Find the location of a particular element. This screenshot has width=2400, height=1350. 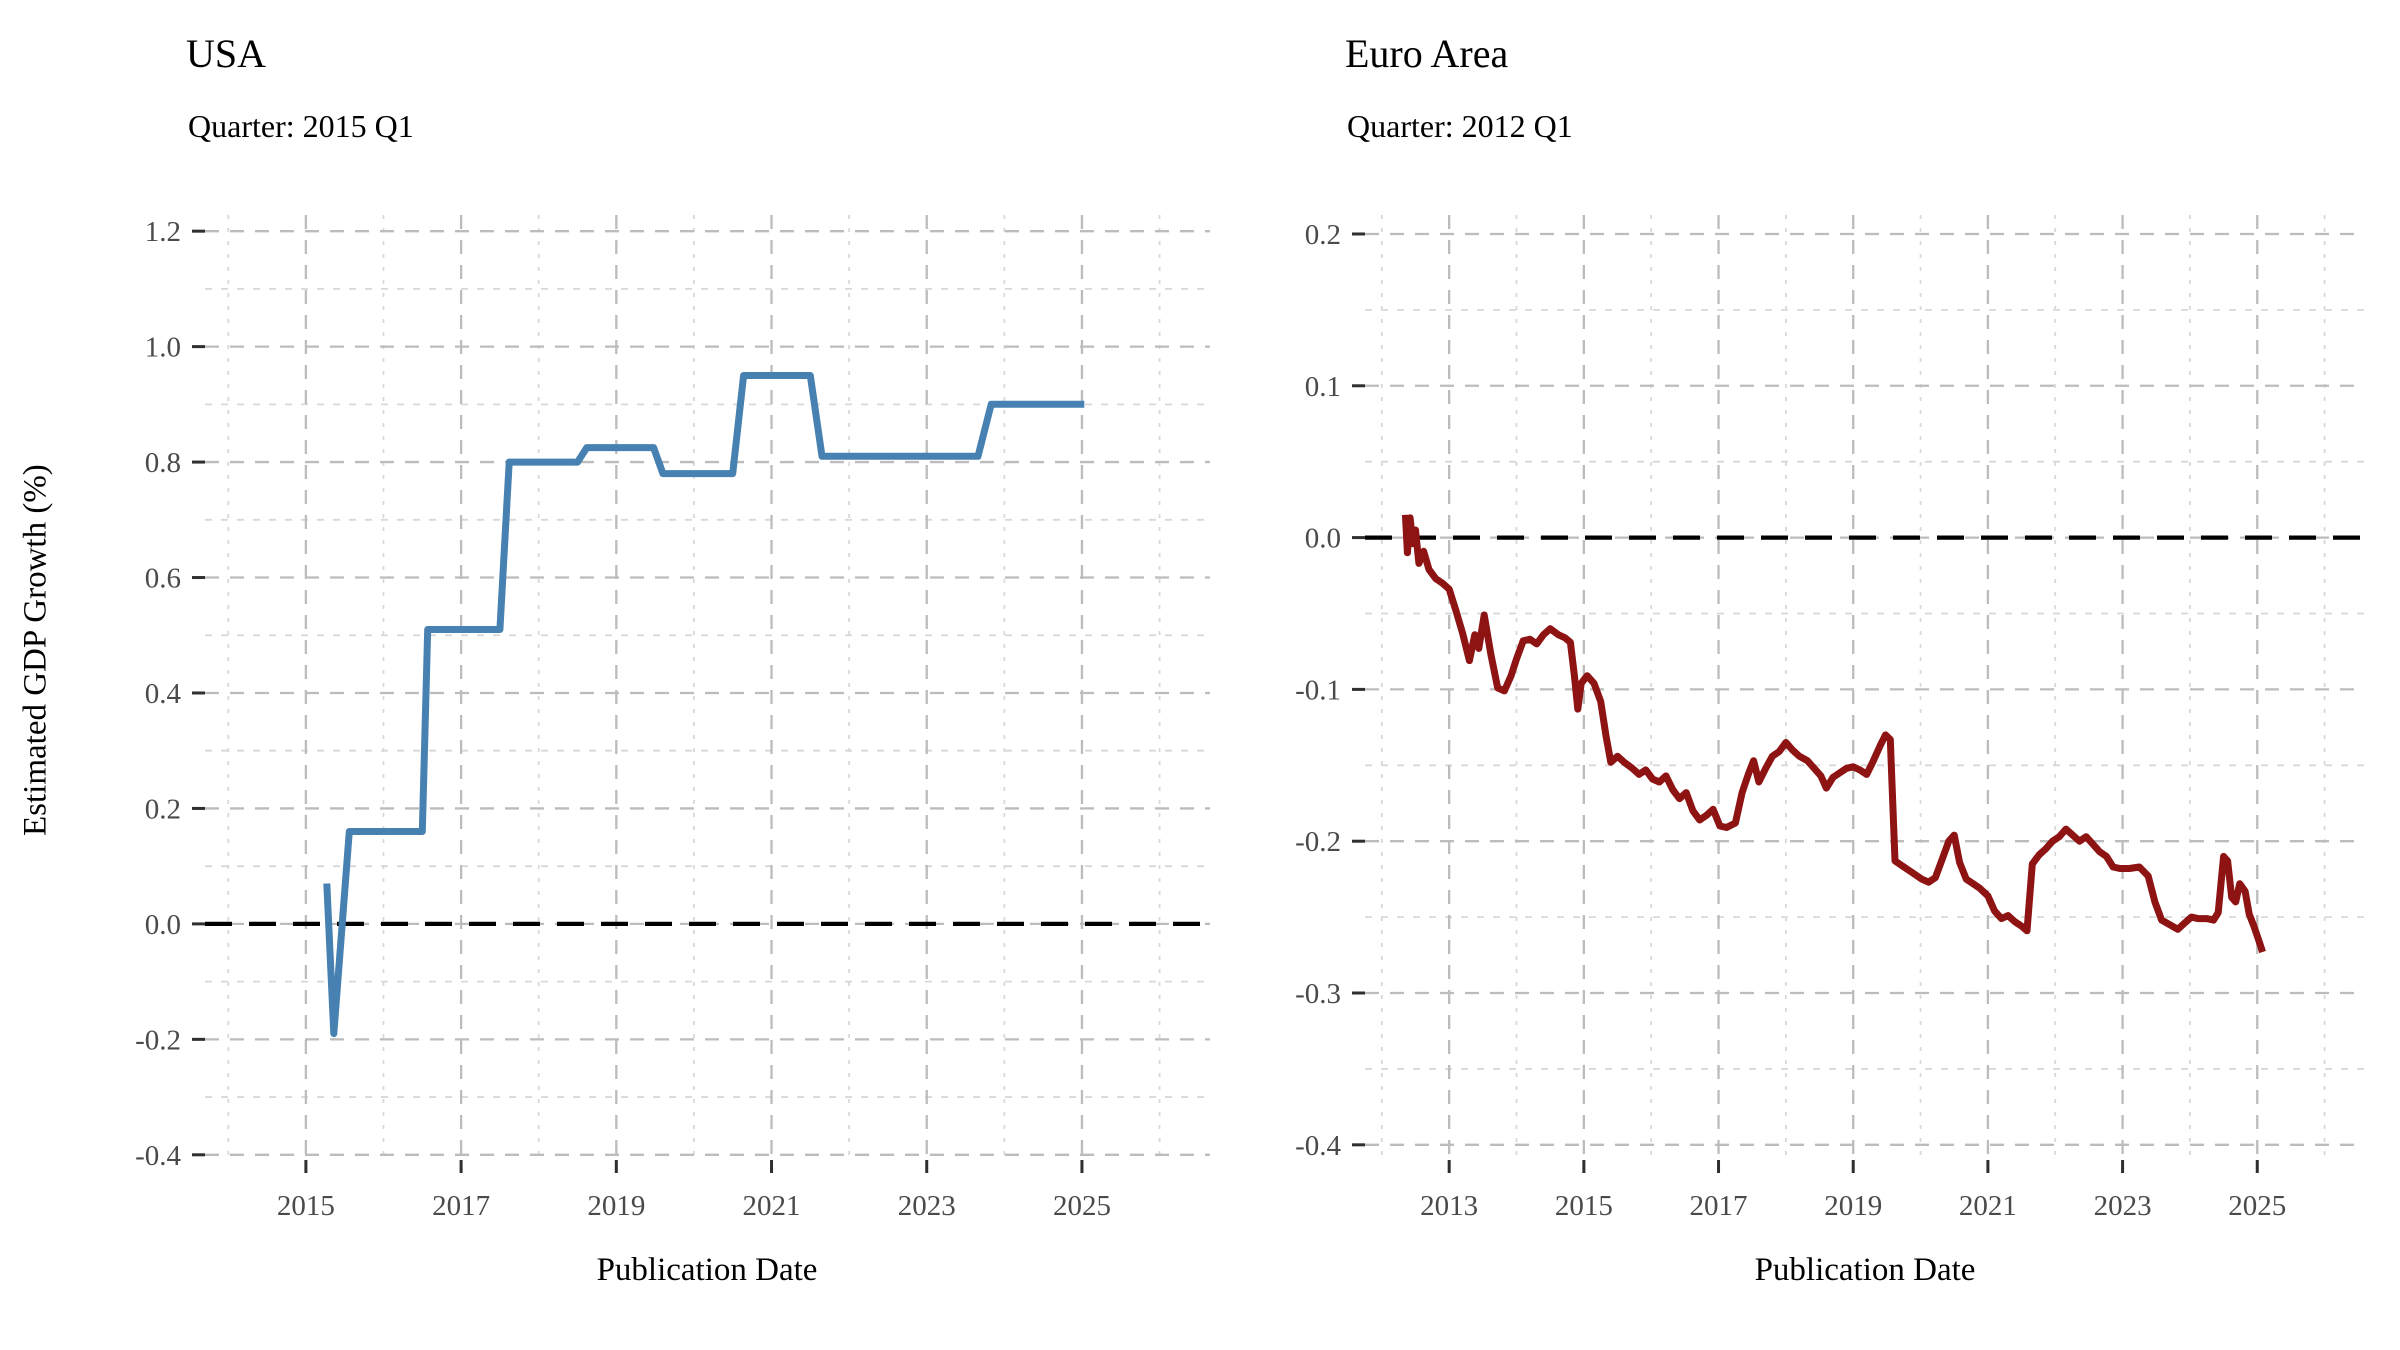

y-tick-label: -0.1 is located at coordinates (1318, 690).